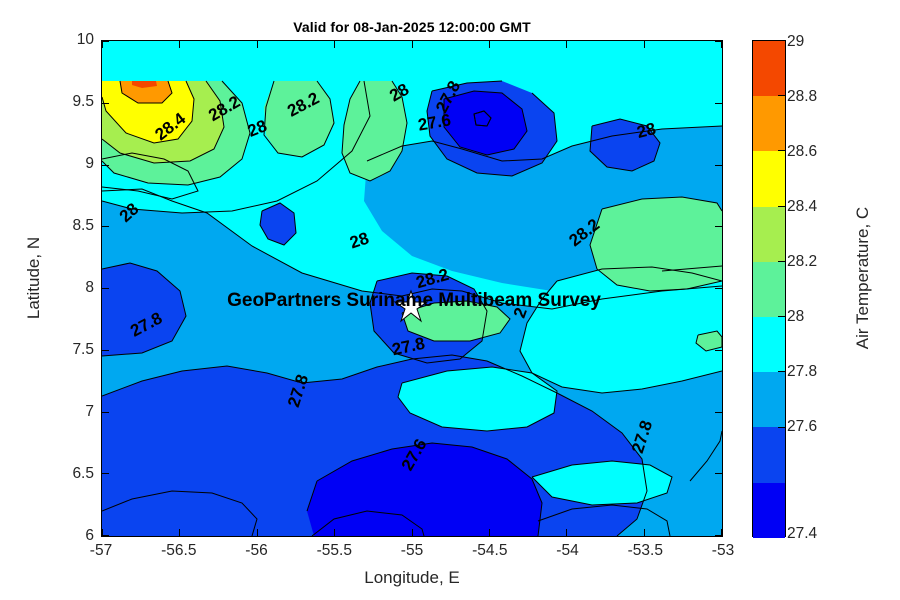  Describe the element at coordinates (179, 550) in the screenshot. I see `x-tick: -56.5` at that location.